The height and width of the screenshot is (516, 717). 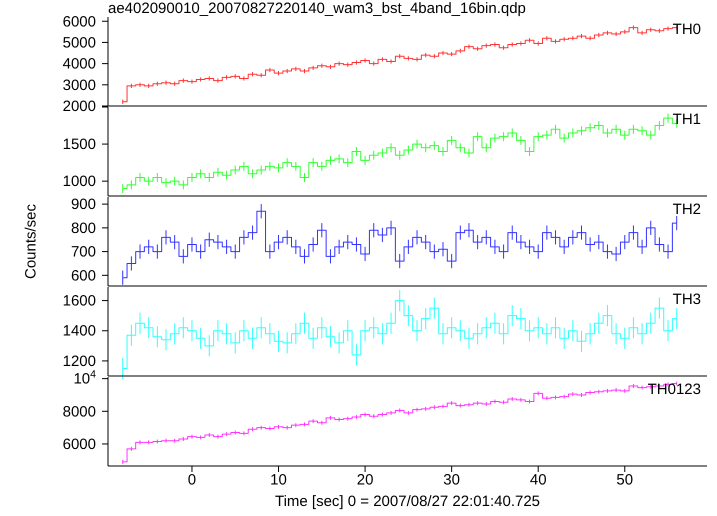 What do you see at coordinates (83, 275) in the screenshot?
I see `y-tick-label: 600` at bounding box center [83, 275].